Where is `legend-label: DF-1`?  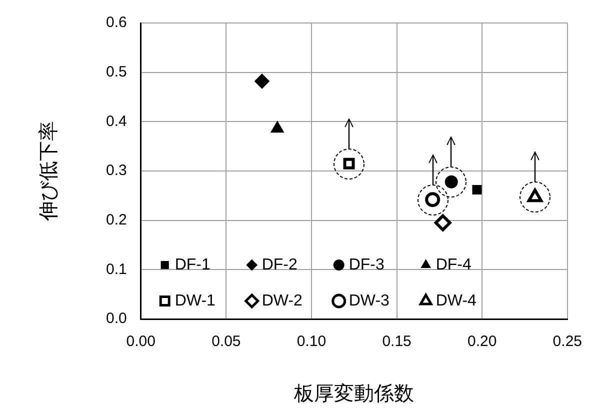 legend-label: DF-1 is located at coordinates (192, 265).